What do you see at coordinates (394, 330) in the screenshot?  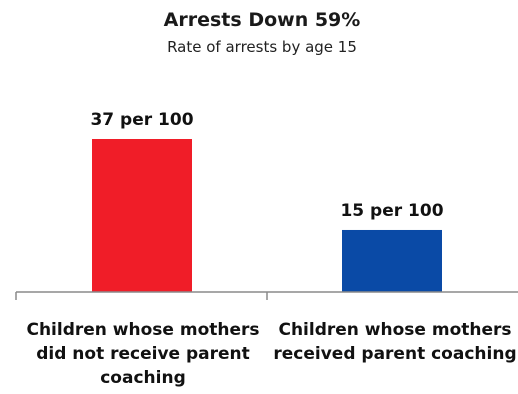 I see `category-label-2-line-1: Children whose mothers` at bounding box center [394, 330].